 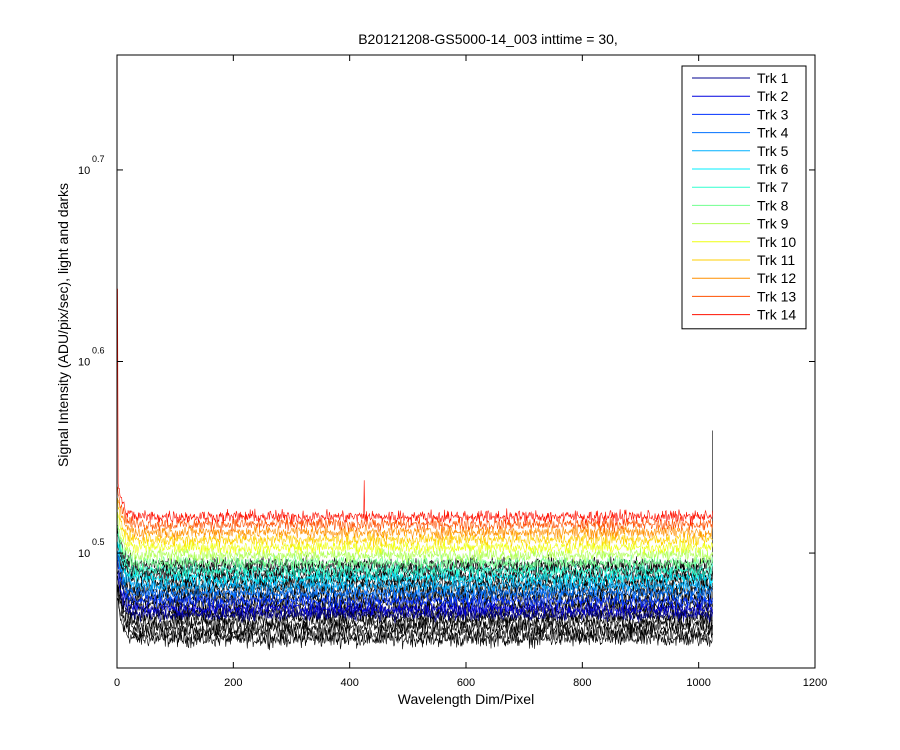 What do you see at coordinates (98, 542) in the screenshot?
I see `y-tick-label-exponent: 0.5` at bounding box center [98, 542].